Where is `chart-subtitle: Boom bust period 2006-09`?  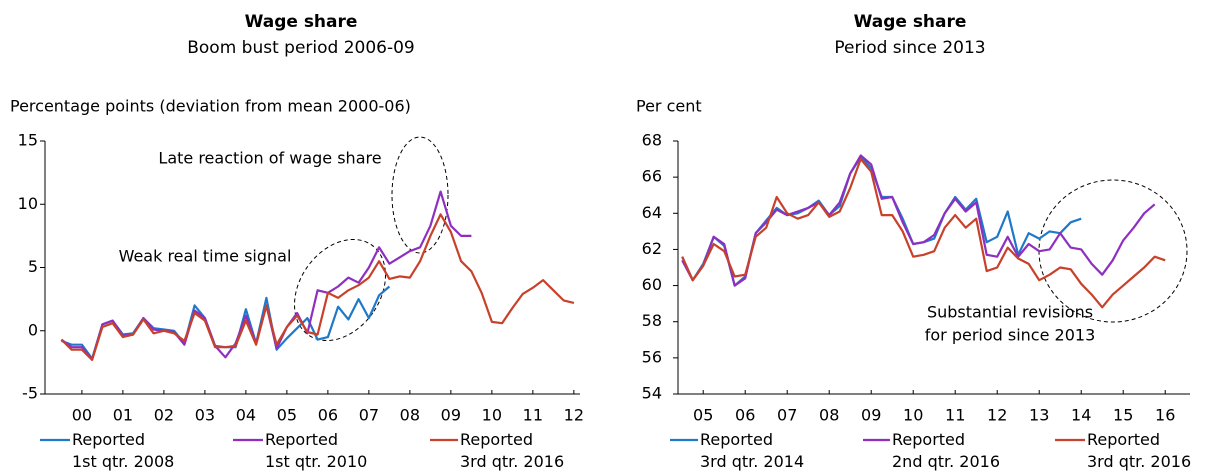 chart-subtitle: Boom bust period 2006-09 is located at coordinates (301, 48).